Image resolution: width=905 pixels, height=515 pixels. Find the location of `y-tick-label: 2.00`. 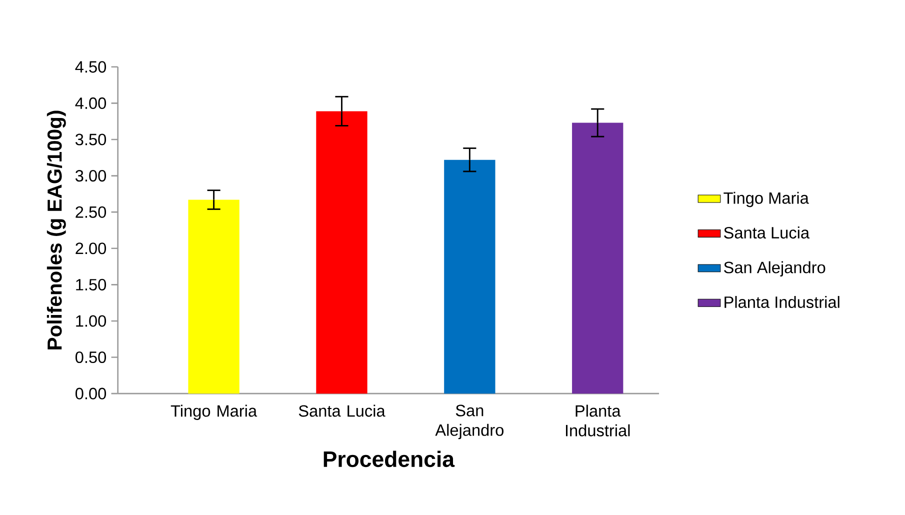

y-tick-label: 2.00 is located at coordinates (91, 248).